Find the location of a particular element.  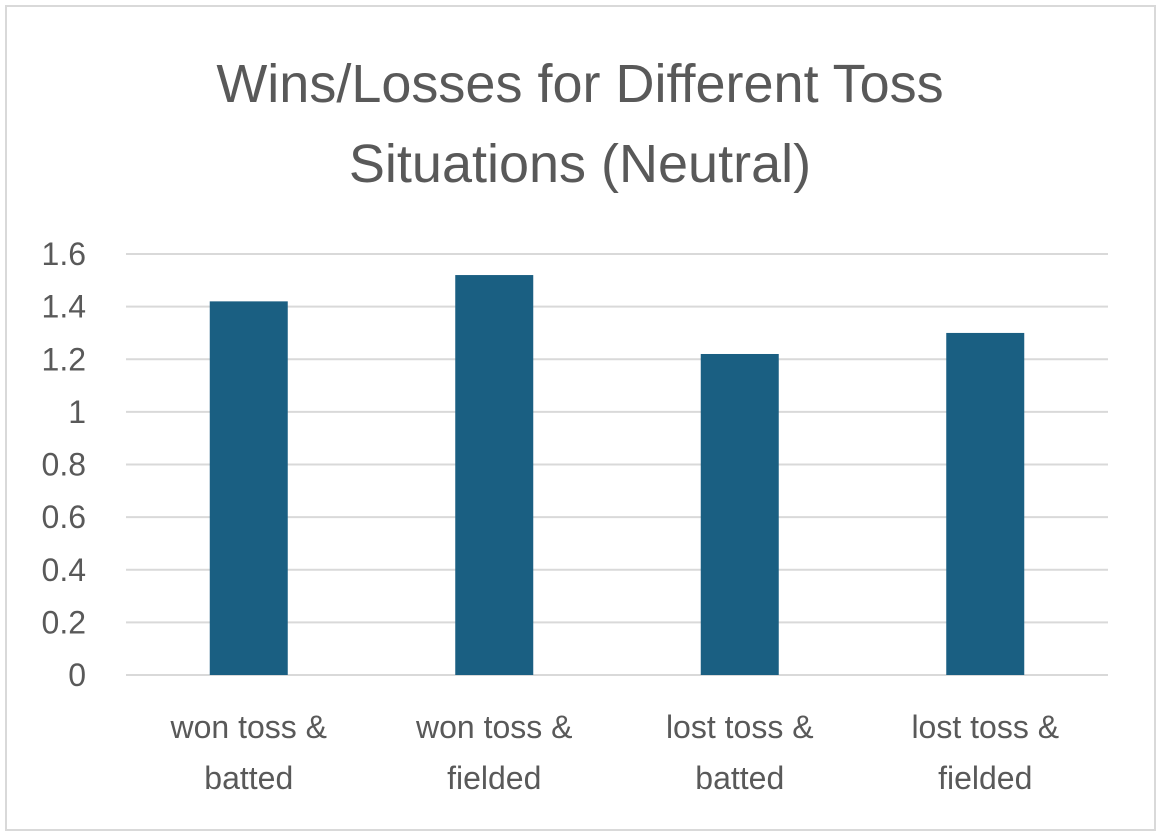

y-tick-label: 1.4 is located at coordinates (64, 307).